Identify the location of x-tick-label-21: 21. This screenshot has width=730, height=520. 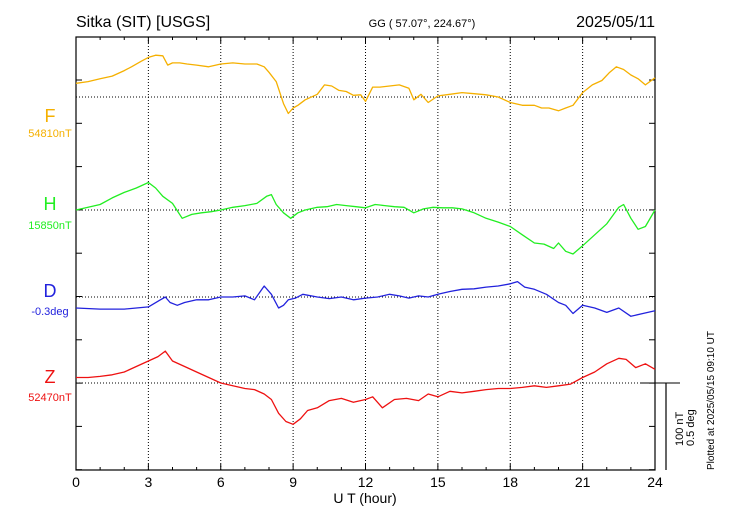
(583, 482).